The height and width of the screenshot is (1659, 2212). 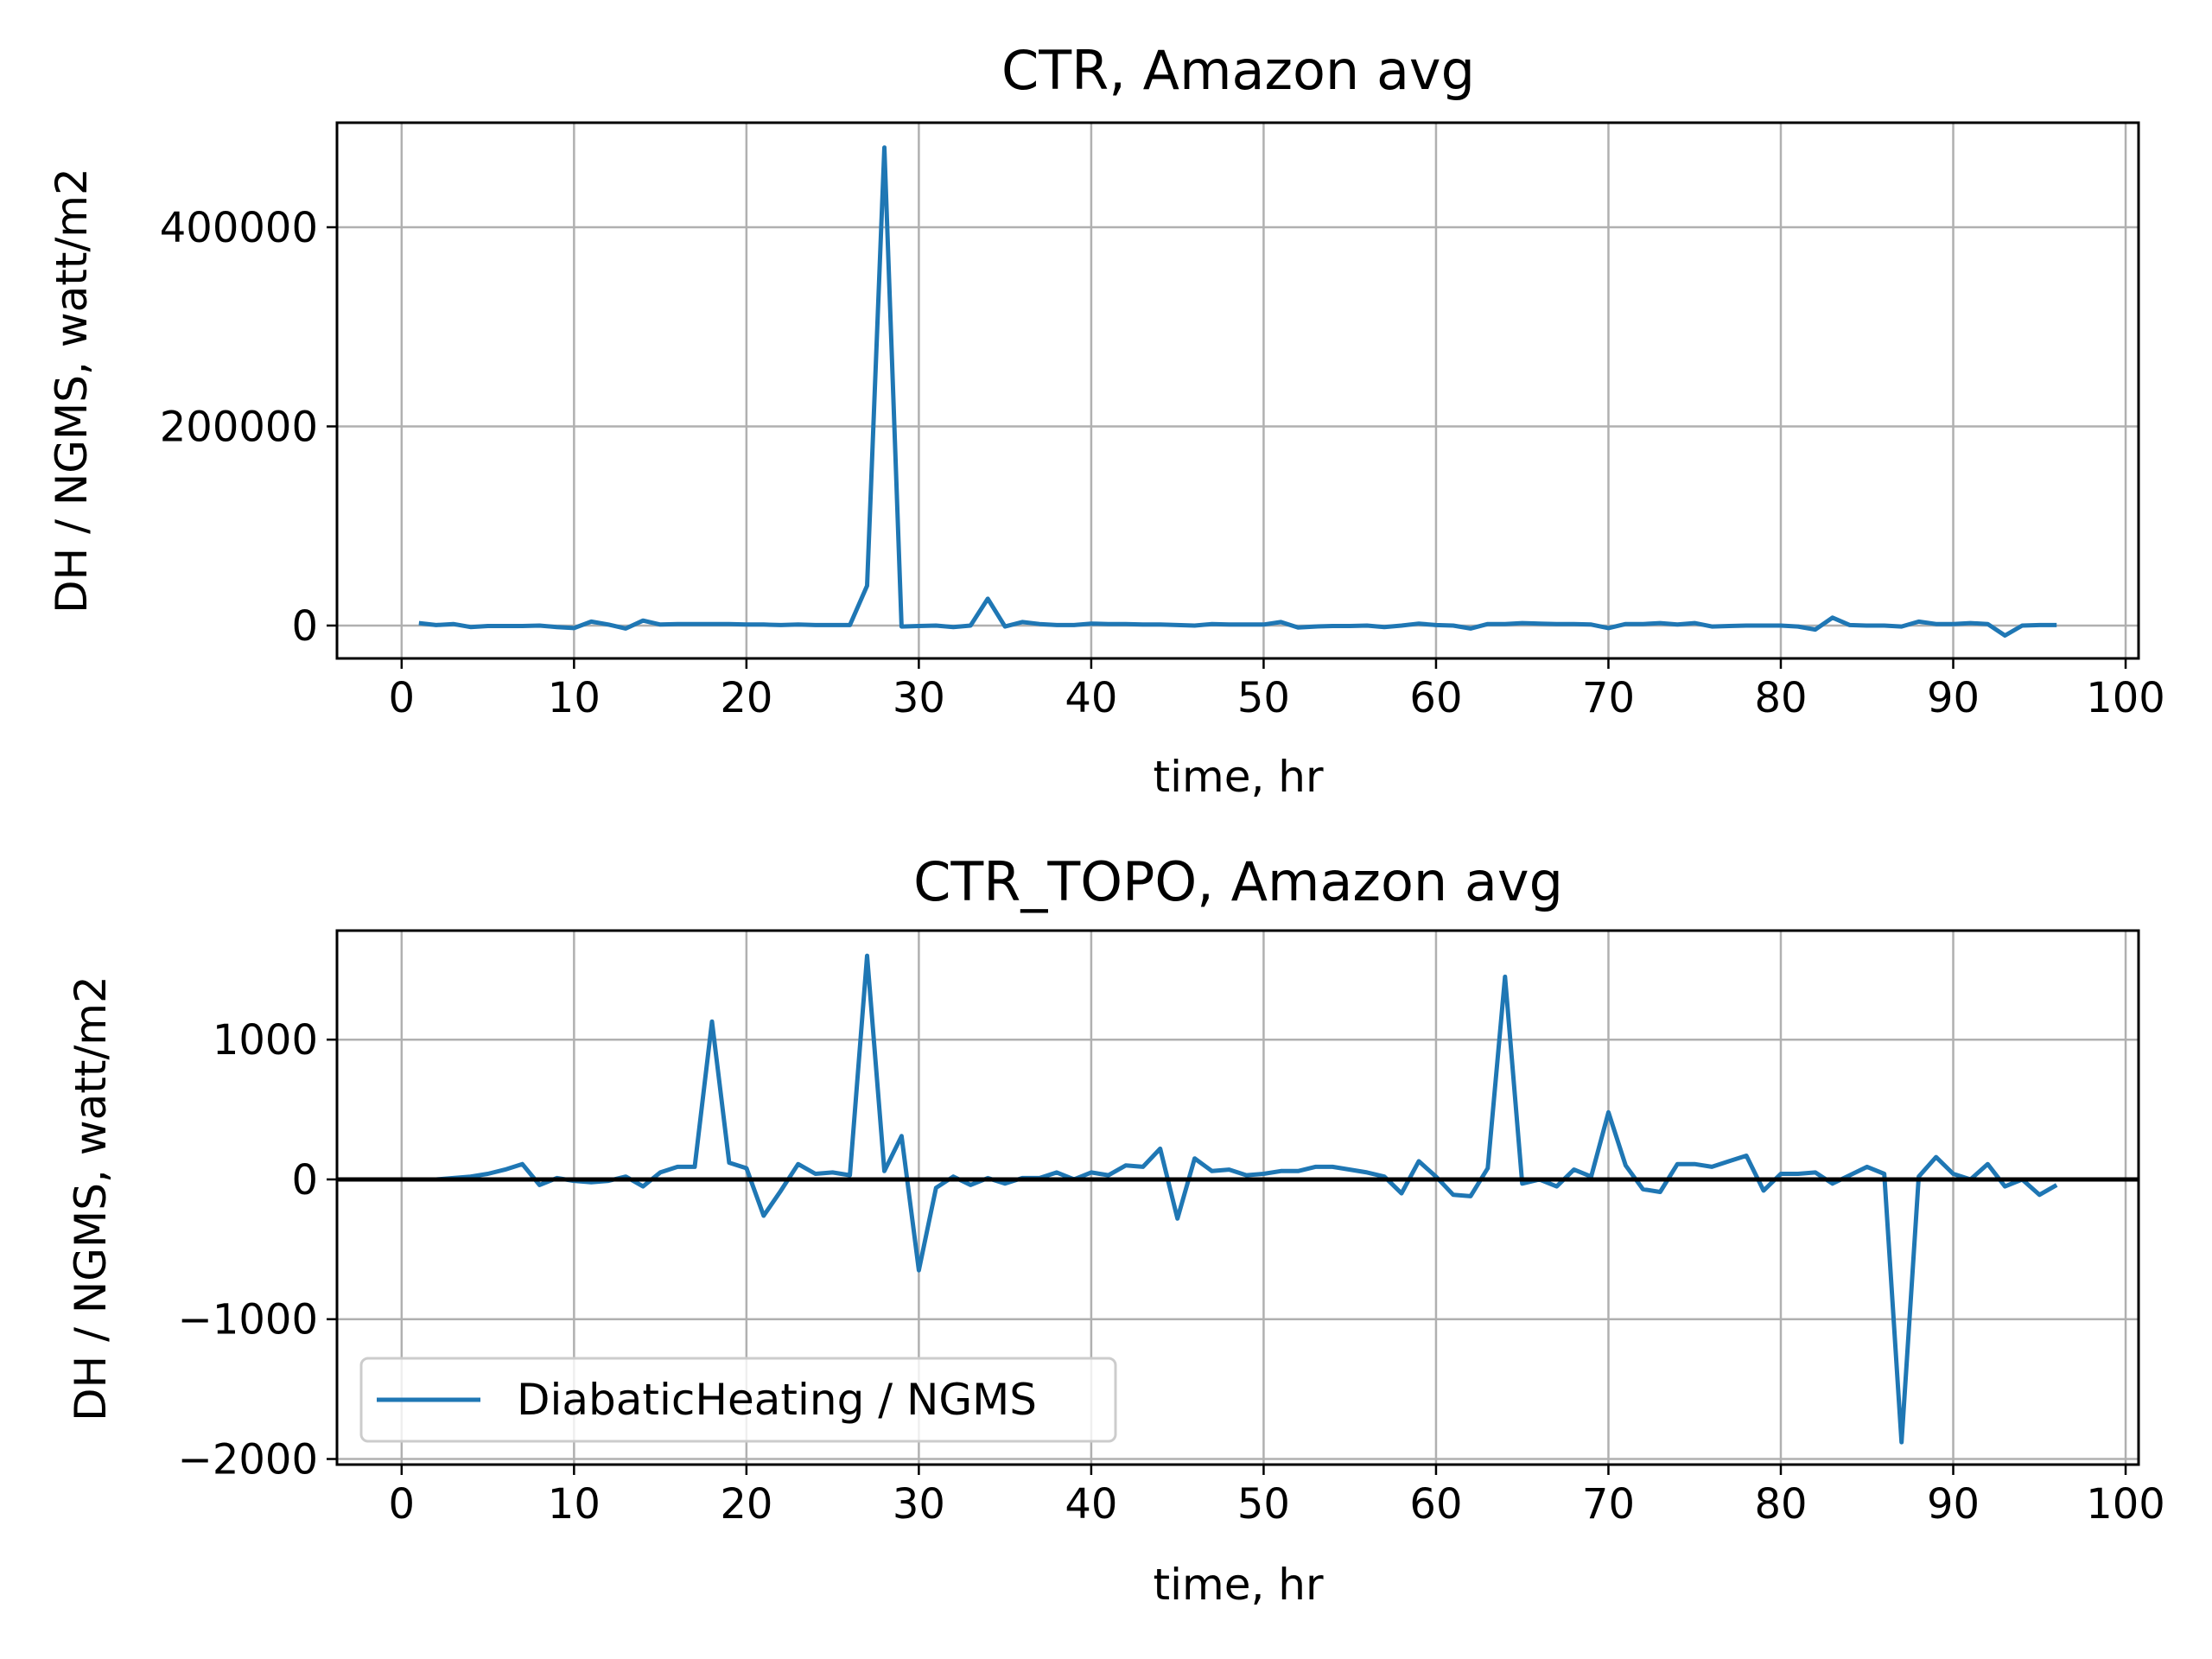 What do you see at coordinates (1238, 70) in the screenshot?
I see `top-chart-title: CTR, Amazon avg` at bounding box center [1238, 70].